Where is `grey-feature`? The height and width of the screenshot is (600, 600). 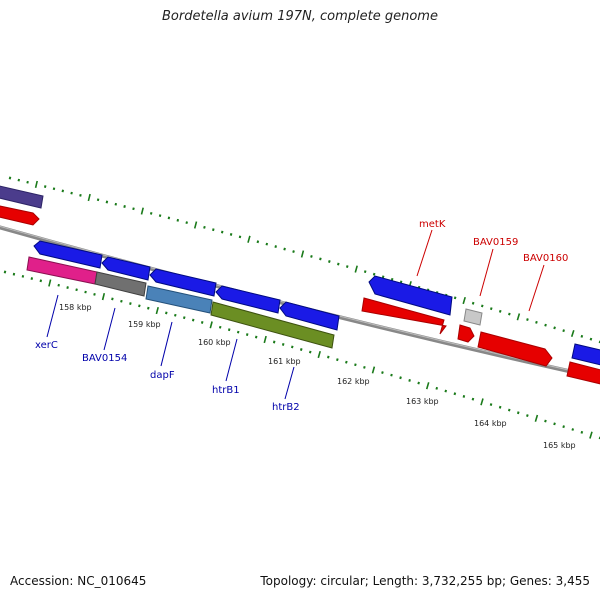 grey-feature is located at coordinates (473, 317).